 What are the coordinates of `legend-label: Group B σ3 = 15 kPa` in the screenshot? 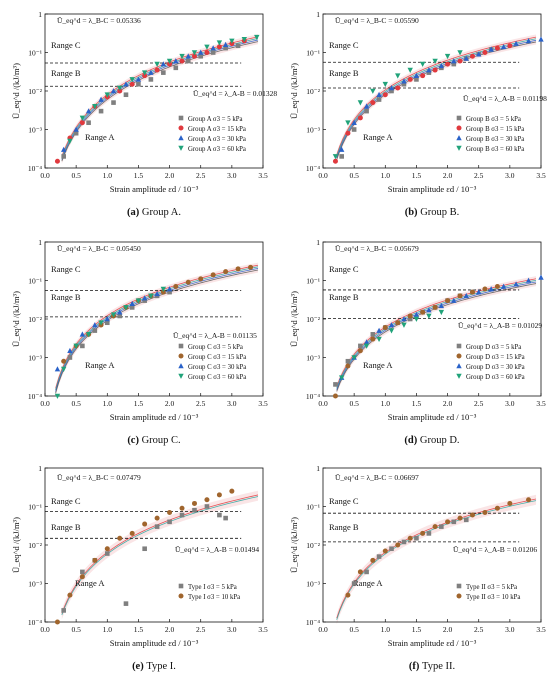 It's located at (495, 129).